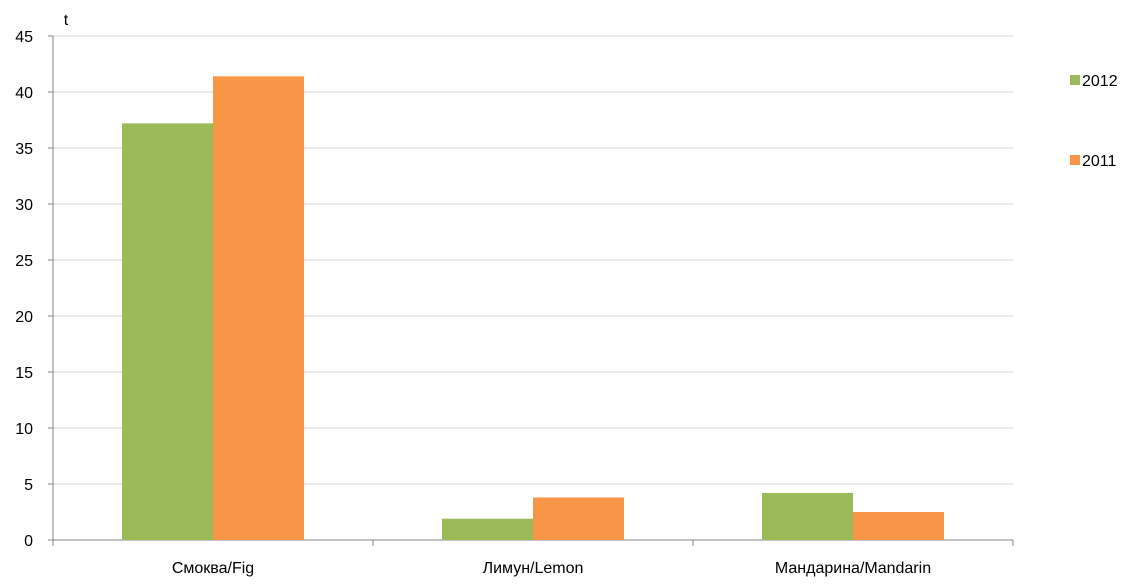 Image resolution: width=1134 pixels, height=584 pixels. Describe the element at coordinates (533, 568) in the screenshot. I see `x-category-label: Лимун/Lemon` at that location.